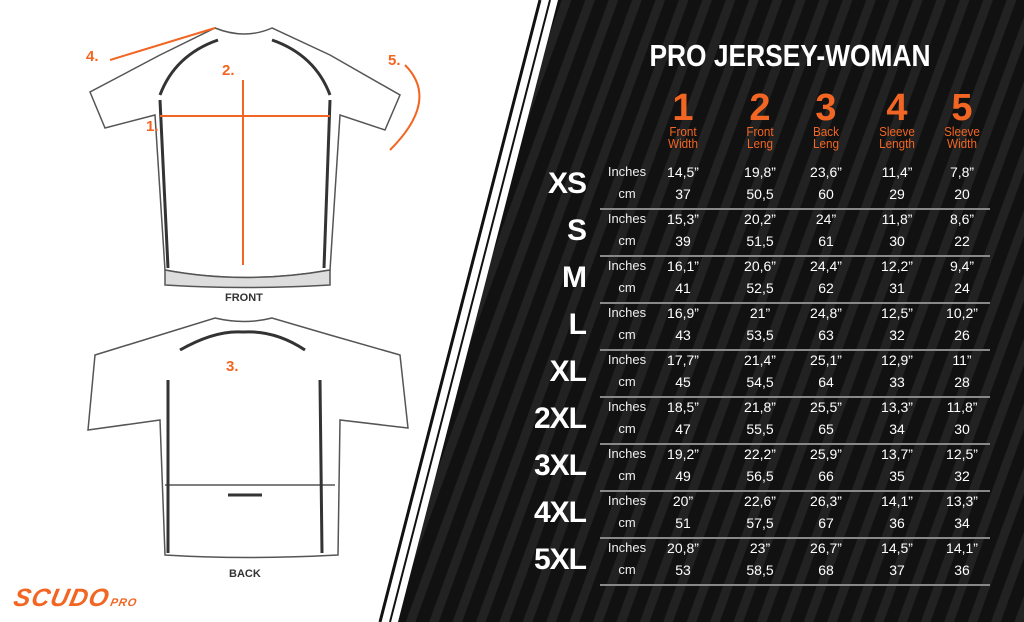  I want to click on value-cm: 68, so click(826, 570).